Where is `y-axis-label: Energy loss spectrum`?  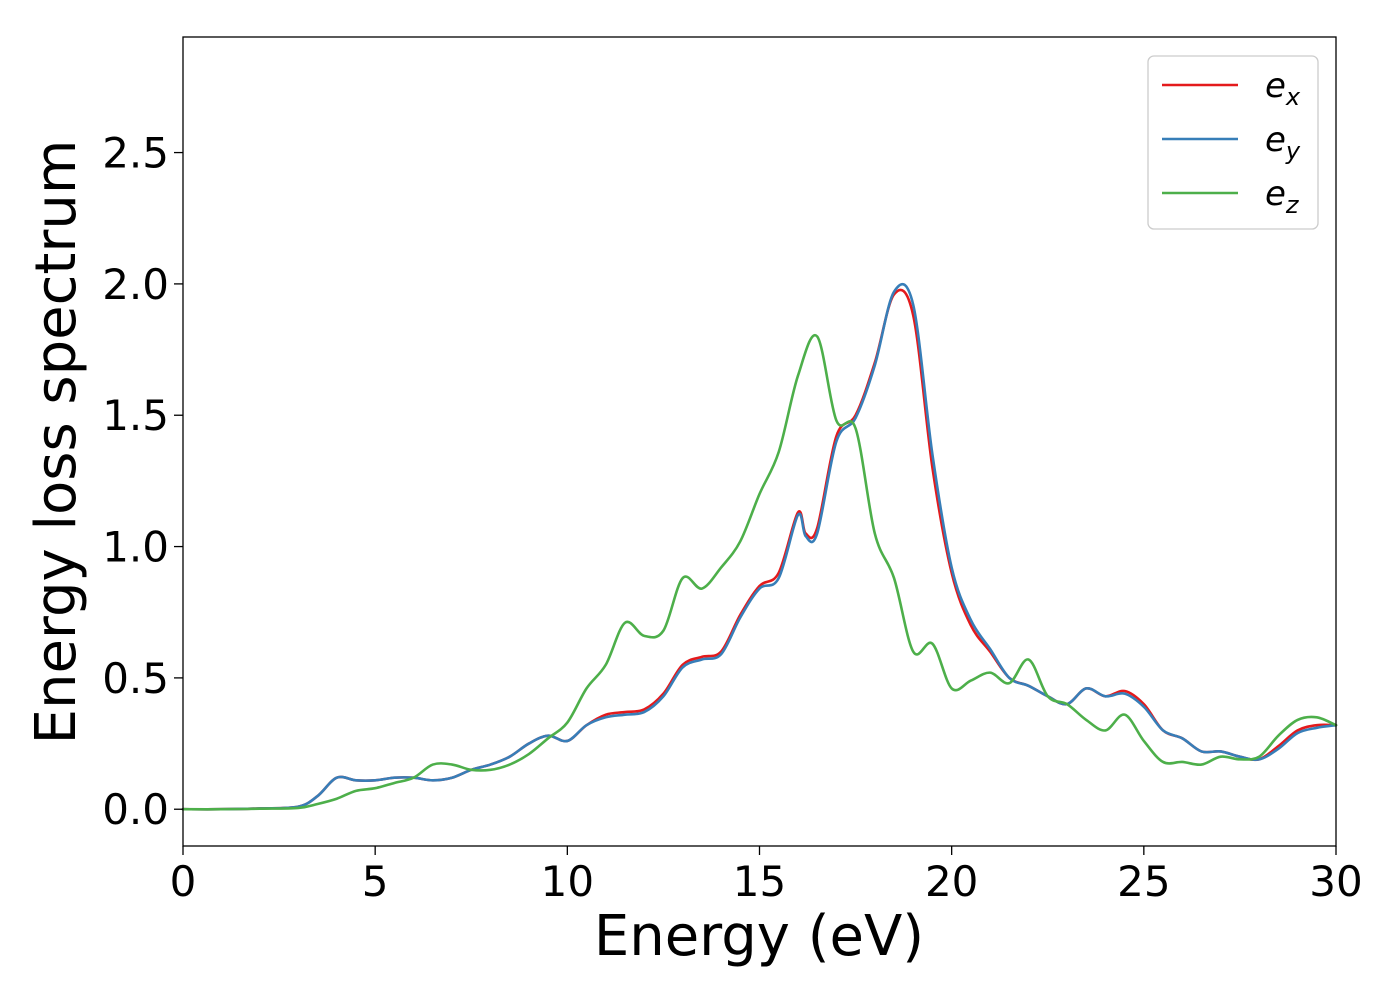
y-axis-label: Energy loss spectrum is located at coordinates (56, 442).